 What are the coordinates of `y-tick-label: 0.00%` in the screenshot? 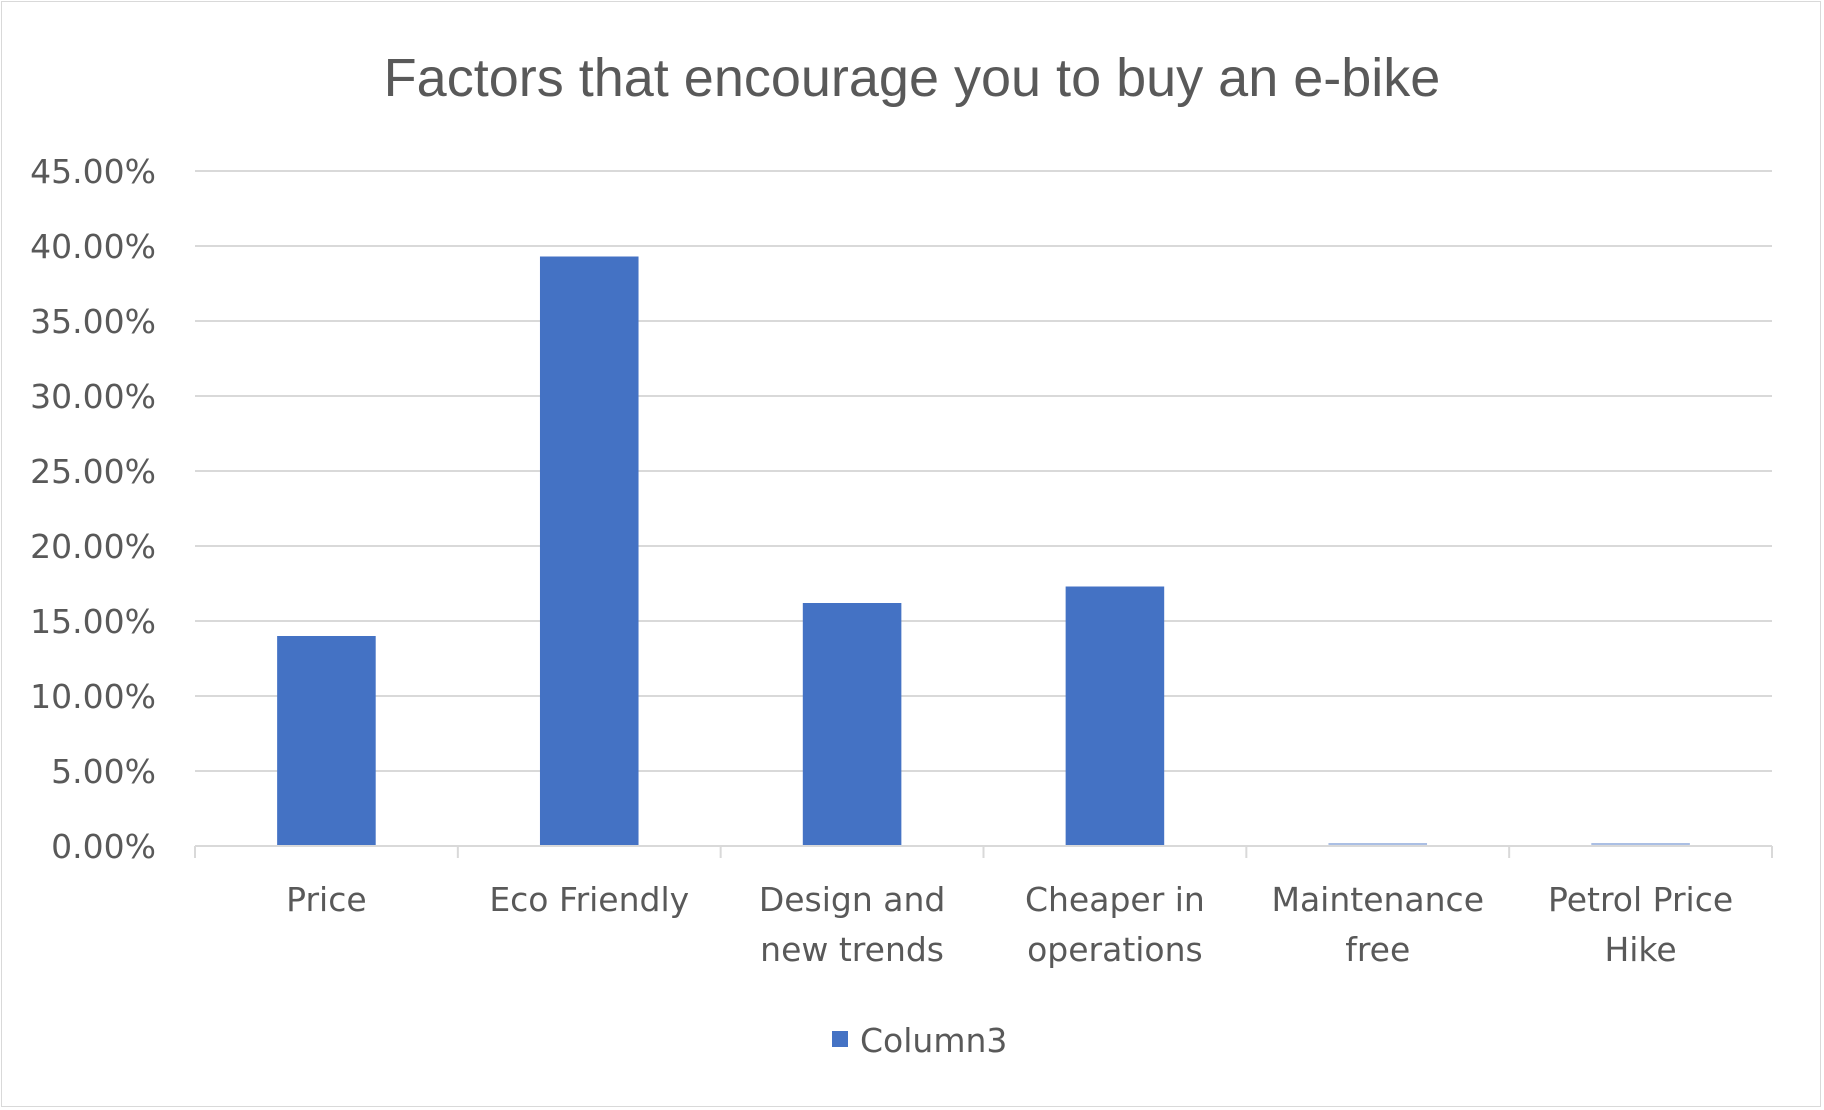 It's located at (103, 846).